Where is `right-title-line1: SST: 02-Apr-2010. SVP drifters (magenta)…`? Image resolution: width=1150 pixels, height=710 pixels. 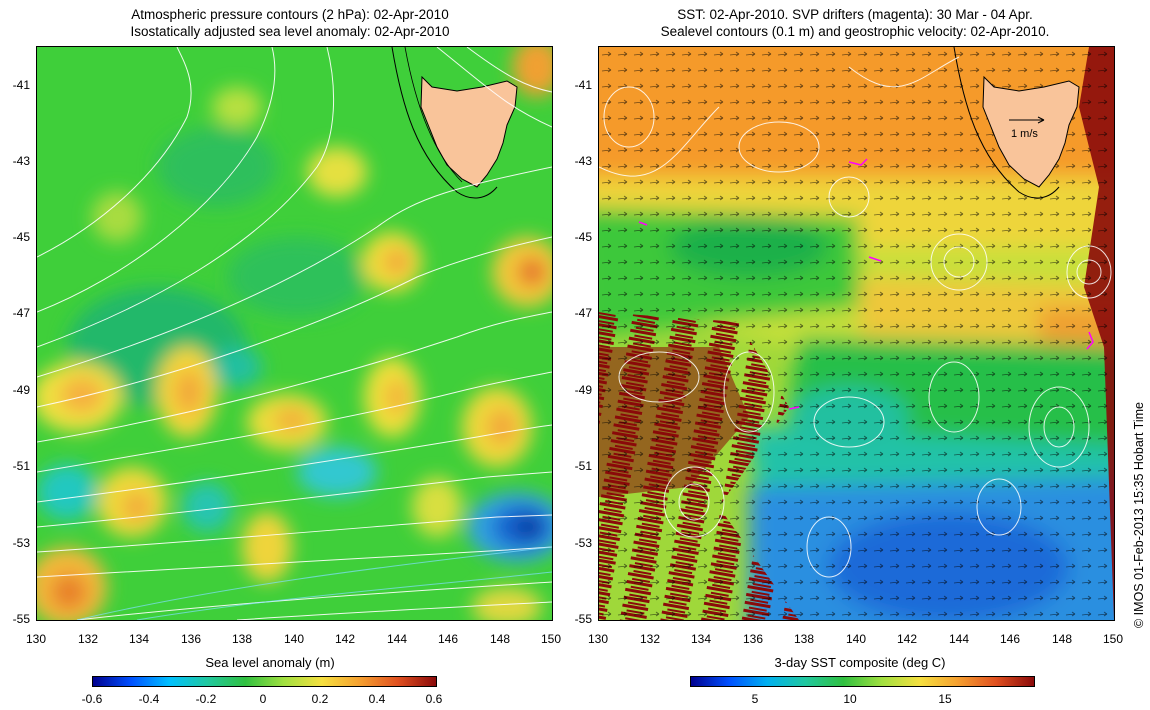 right-title-line1: SST: 02-Apr-2010. SVP drifters (magenta)… is located at coordinates (855, 14).